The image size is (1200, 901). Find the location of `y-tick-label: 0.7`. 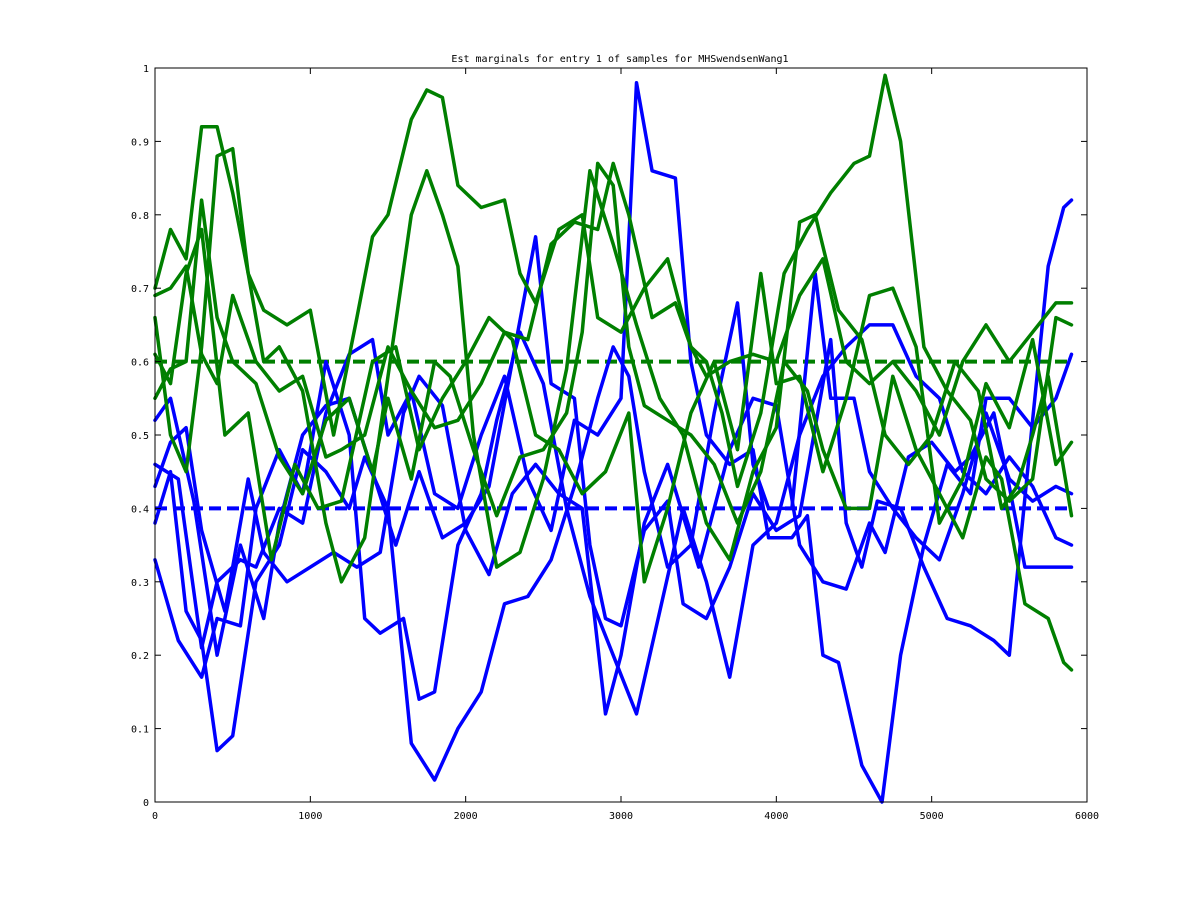

y-tick-label: 0.7 is located at coordinates (140, 289).